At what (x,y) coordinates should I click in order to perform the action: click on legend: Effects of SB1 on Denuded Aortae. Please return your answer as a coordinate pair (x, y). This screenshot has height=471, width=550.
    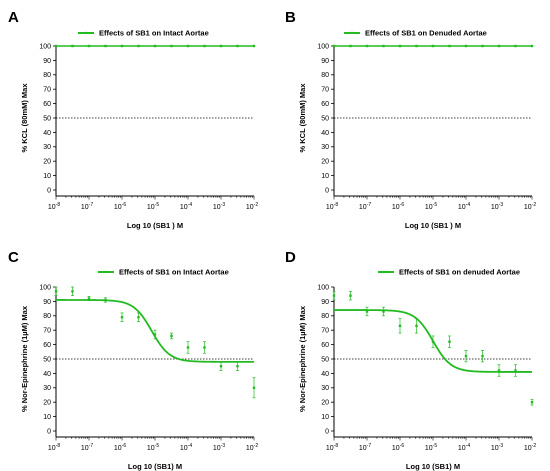
    Looking at the image, I should click on (415, 33).